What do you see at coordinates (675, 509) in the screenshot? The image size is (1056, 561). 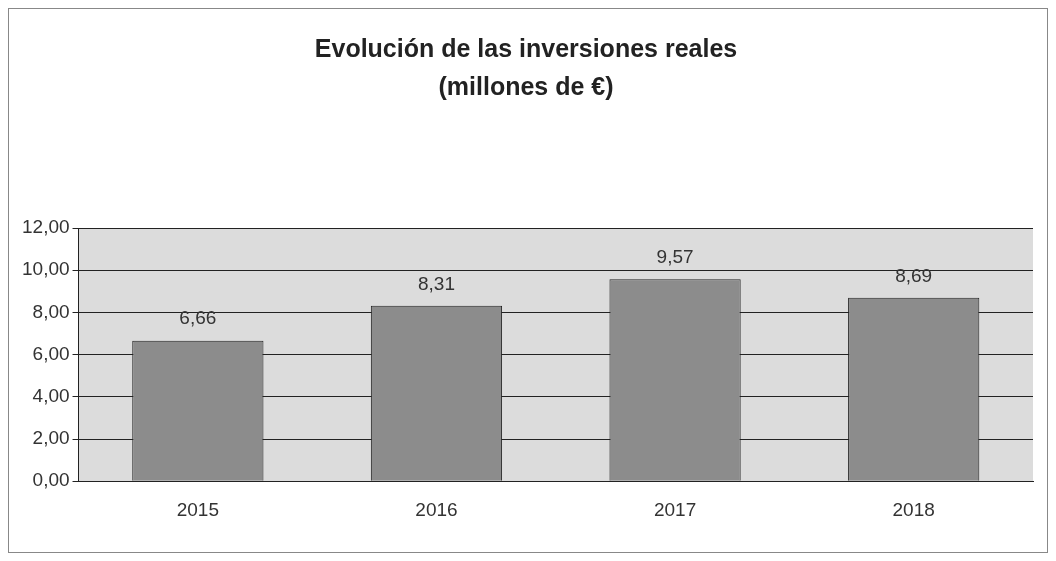 I see `x-tick-label: 2017` at bounding box center [675, 509].